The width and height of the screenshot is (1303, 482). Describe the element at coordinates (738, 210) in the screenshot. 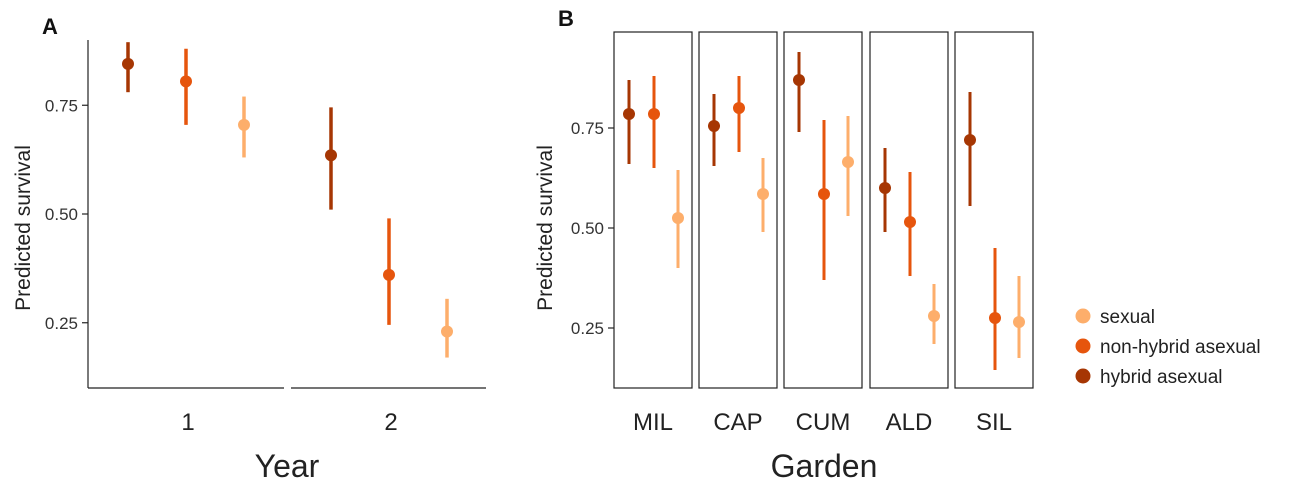

I see `panel-b-facet-frame-cap` at that location.